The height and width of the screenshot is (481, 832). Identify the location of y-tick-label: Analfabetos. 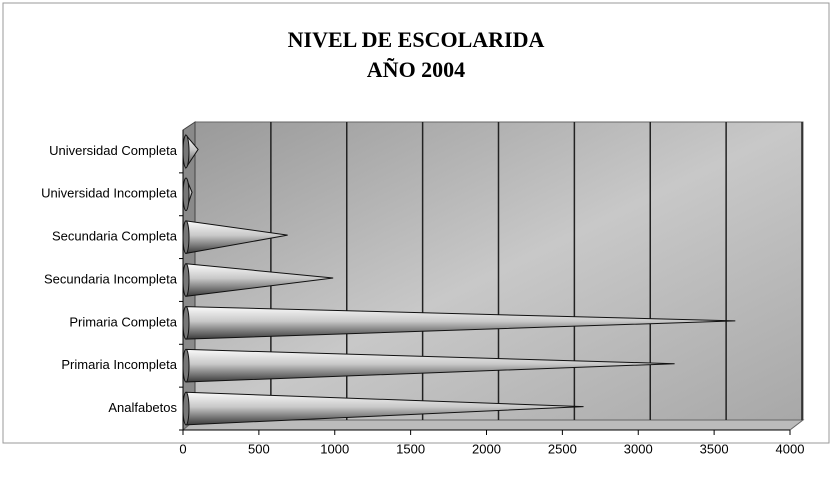
(142, 407).